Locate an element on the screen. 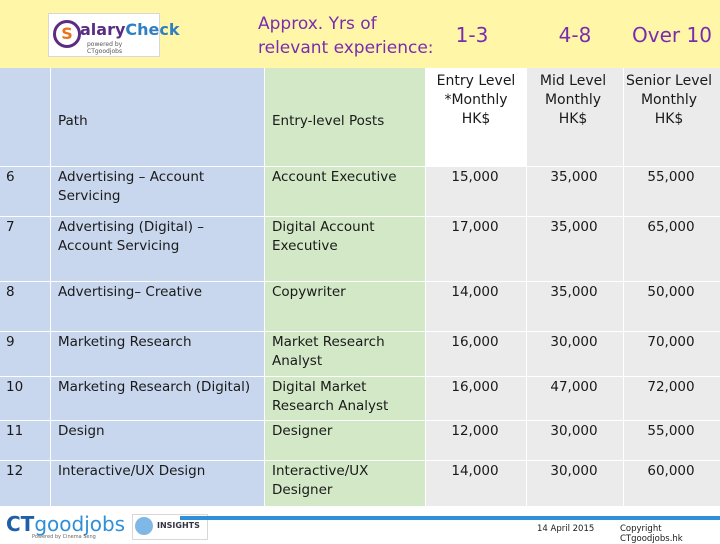 This screenshot has width=720, height=544. row-entry-salary: 12,000 is located at coordinates (475, 431).